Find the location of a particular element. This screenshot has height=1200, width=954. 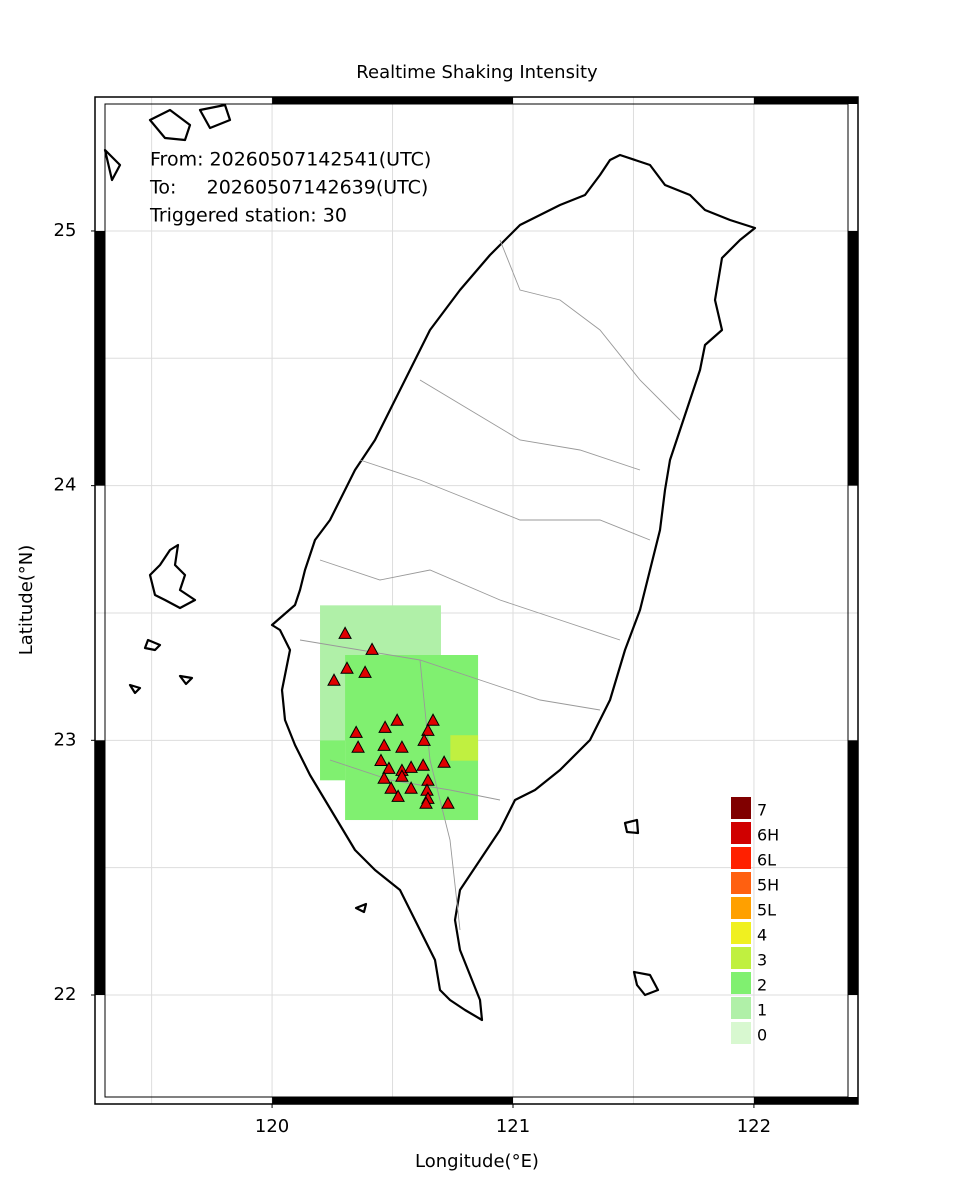

legend: 0 1 2 3 4 5L 5H 6L 6H 7 is located at coordinates (755, 921).